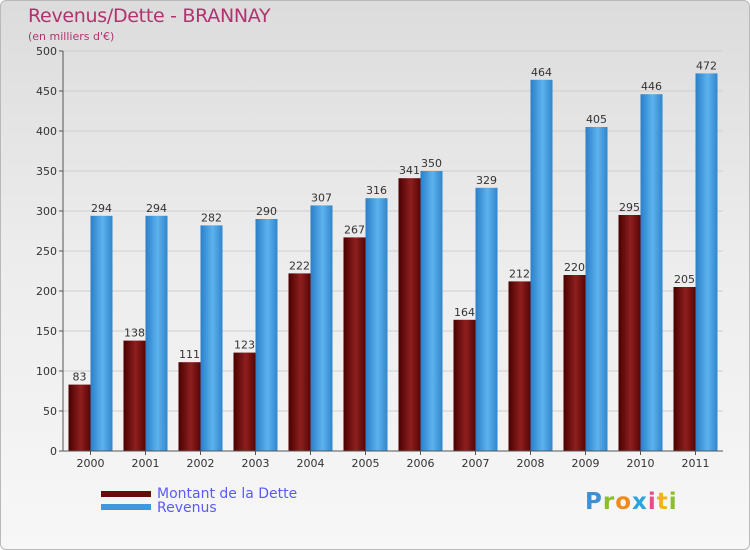 This screenshot has width=750, height=550. Describe the element at coordinates (46, 211) in the screenshot. I see `y-tick-label: 300` at that location.